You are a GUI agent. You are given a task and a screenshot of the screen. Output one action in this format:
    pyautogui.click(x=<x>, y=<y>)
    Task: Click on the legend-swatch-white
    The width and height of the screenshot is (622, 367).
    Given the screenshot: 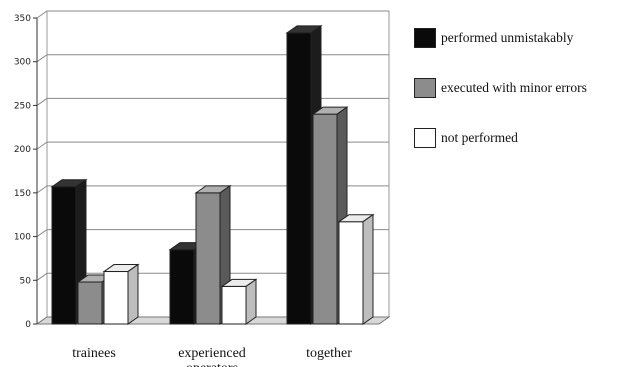 What is the action you would take?
    pyautogui.click(x=425, y=138)
    